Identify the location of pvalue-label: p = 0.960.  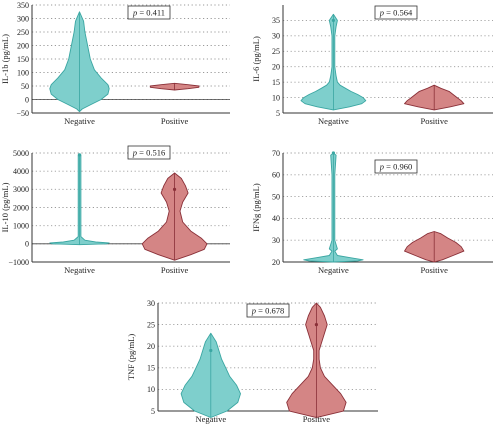
(395, 167).